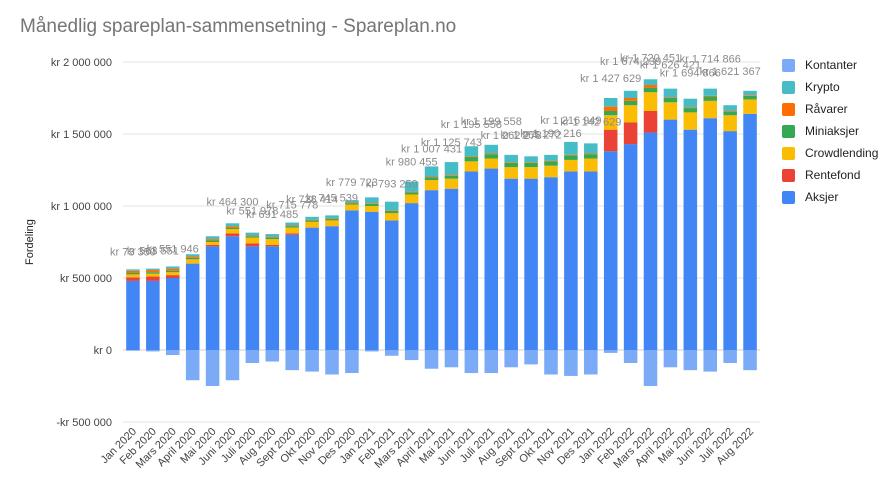 The height and width of the screenshot is (494, 890). I want to click on data-label: kr 1 190 216, so click(550, 134).